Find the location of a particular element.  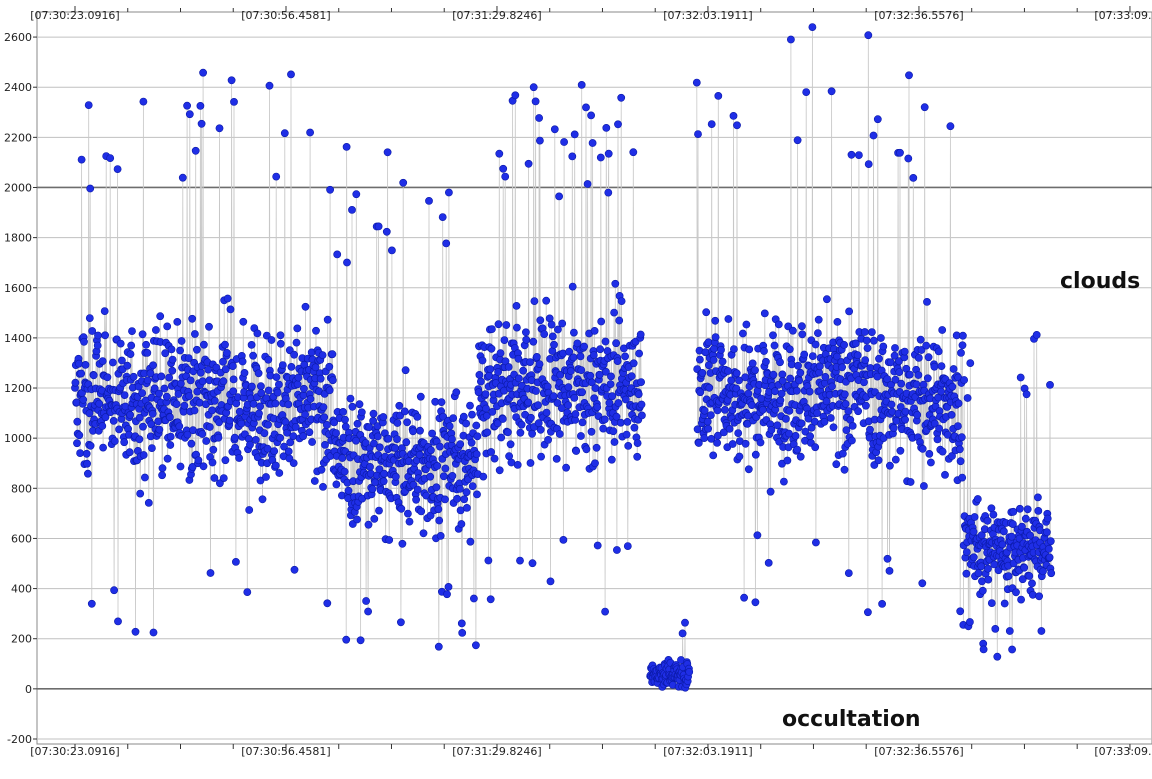

x-tick-label-top: [07:30:56.4581] is located at coordinates (285, 15).